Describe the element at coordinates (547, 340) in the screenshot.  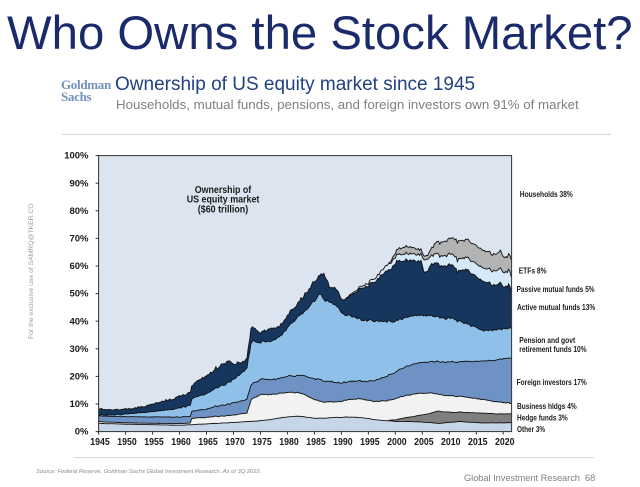
I see `svg-text: Pension and govt` at that location.